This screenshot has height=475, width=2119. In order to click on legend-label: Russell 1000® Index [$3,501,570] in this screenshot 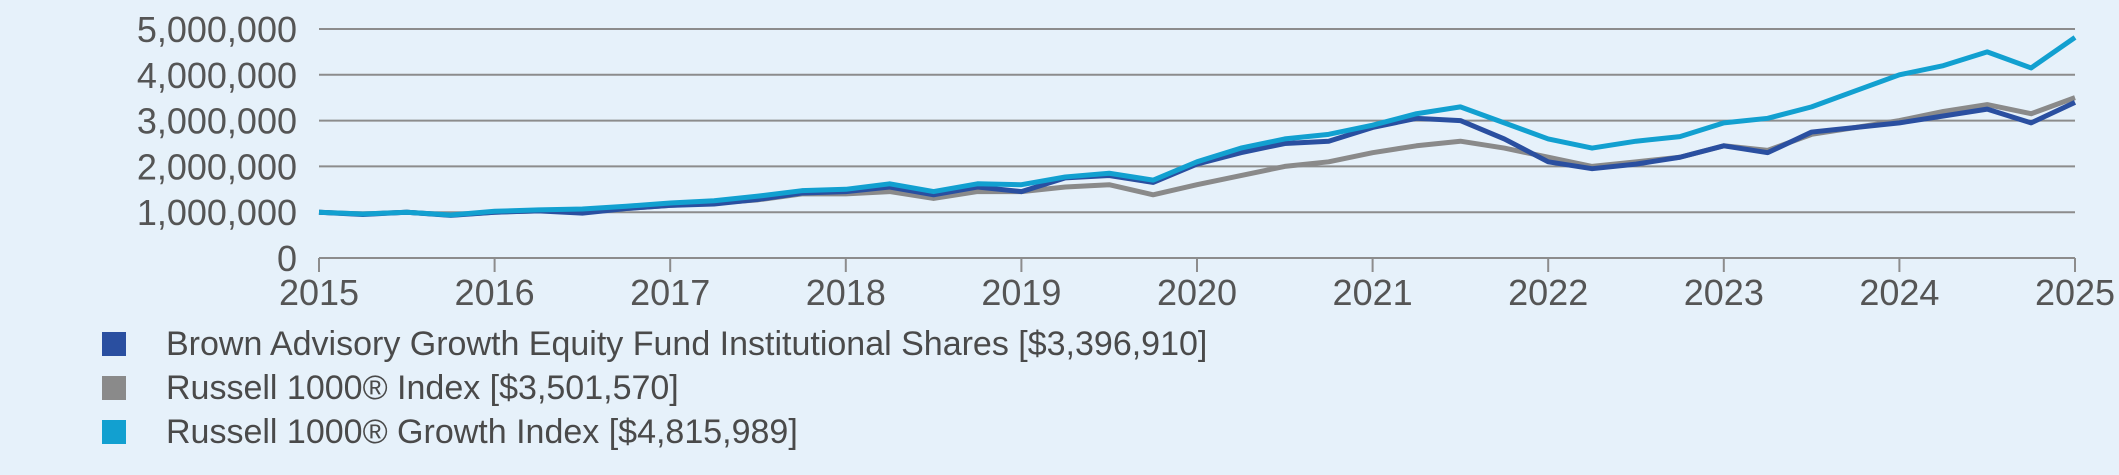, I will do `click(422, 387)`.